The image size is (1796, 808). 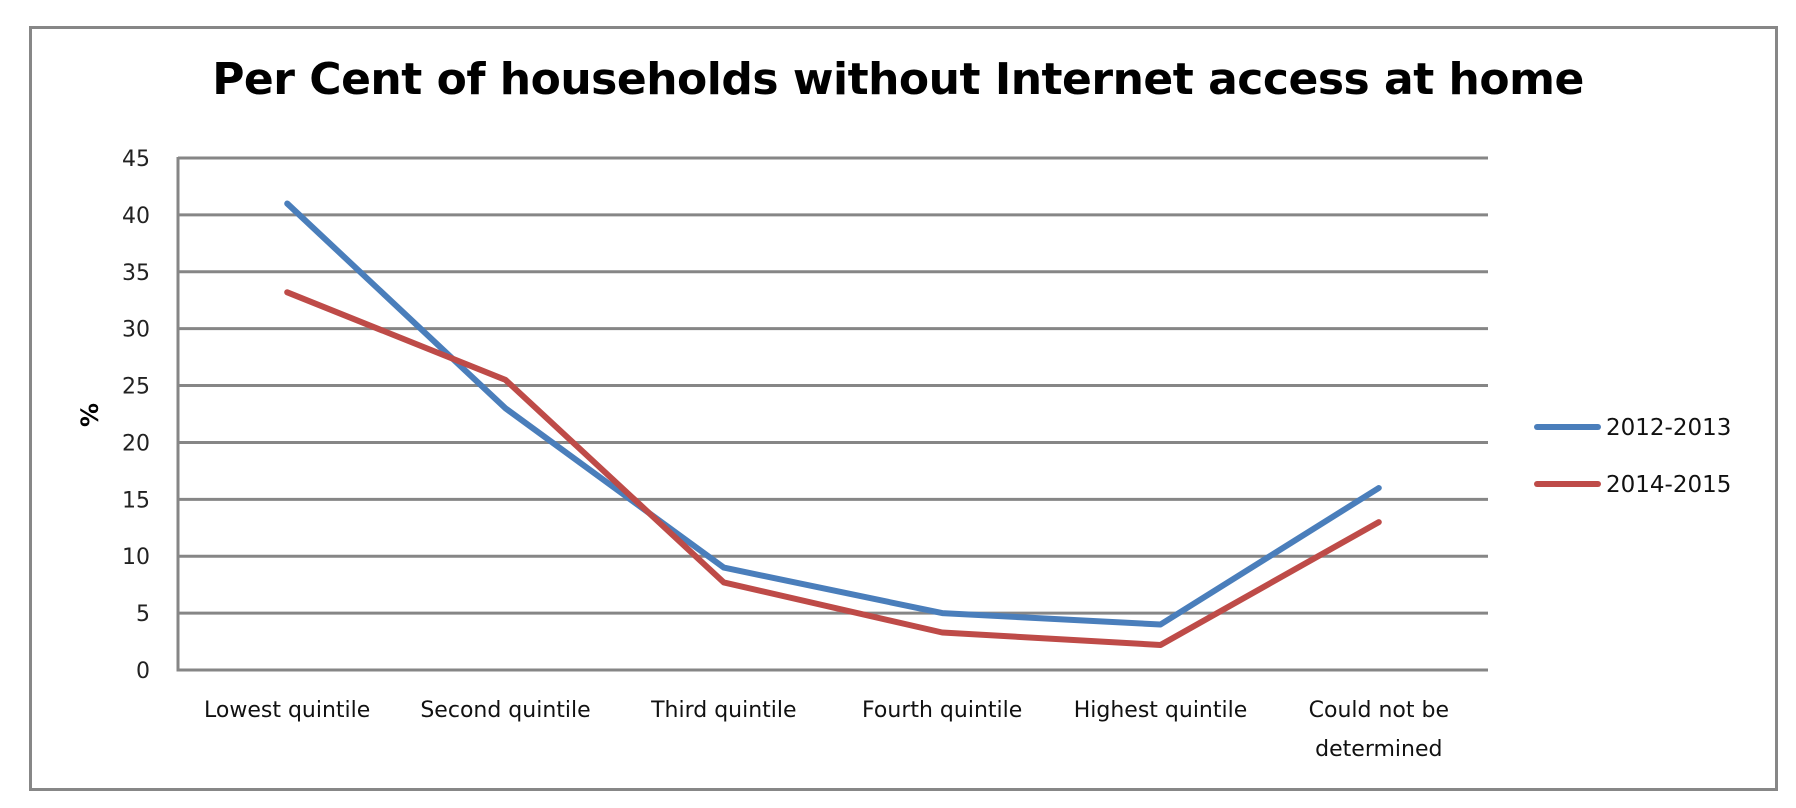 I want to click on y-tick-label: 45, so click(x=136, y=159).